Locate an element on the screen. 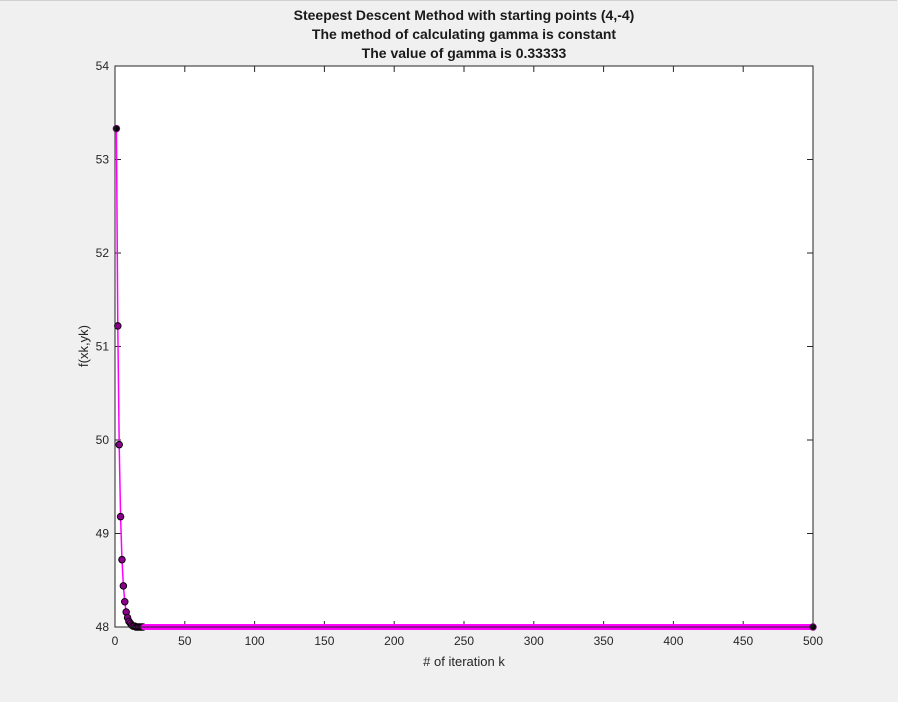 The image size is (898, 702). chart-title-line-3: The value of gamma is 0.33333 is located at coordinates (464, 53).